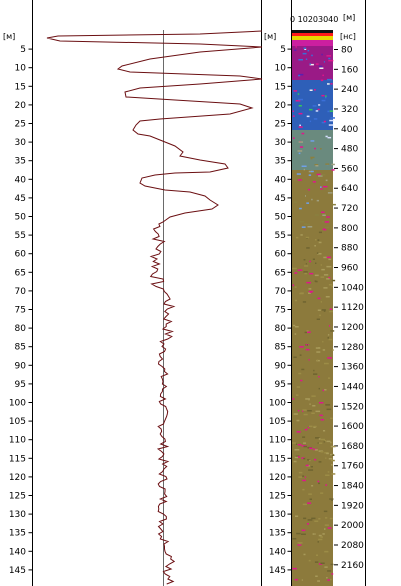 The height and width of the screenshot is (586, 401). What do you see at coordinates (280, 273) in the screenshot?
I see `right-depth-tick-label: 65` at bounding box center [280, 273].